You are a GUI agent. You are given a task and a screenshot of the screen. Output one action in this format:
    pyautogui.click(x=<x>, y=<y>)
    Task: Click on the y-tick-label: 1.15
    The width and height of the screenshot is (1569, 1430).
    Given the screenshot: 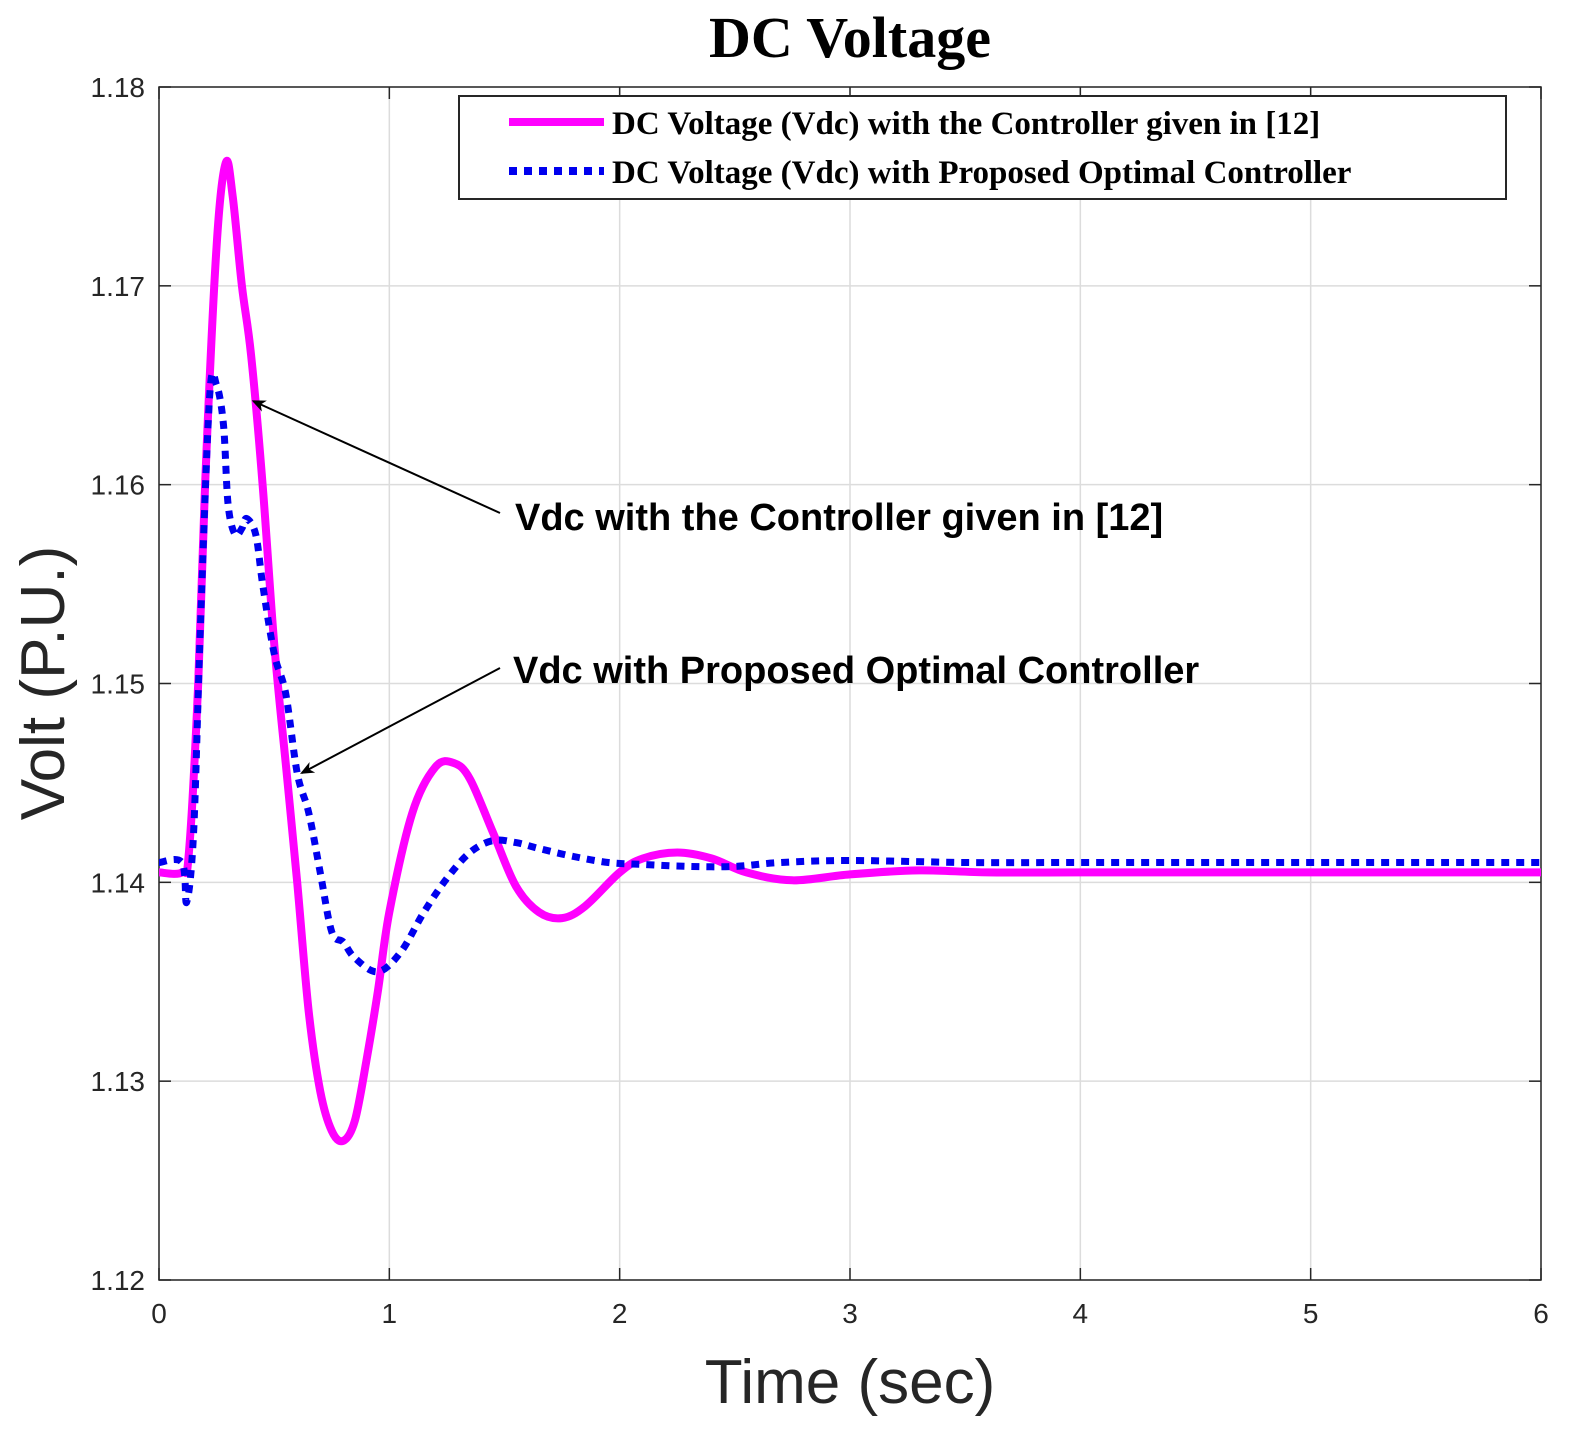 What is the action you would take?
    pyautogui.click(x=118, y=684)
    